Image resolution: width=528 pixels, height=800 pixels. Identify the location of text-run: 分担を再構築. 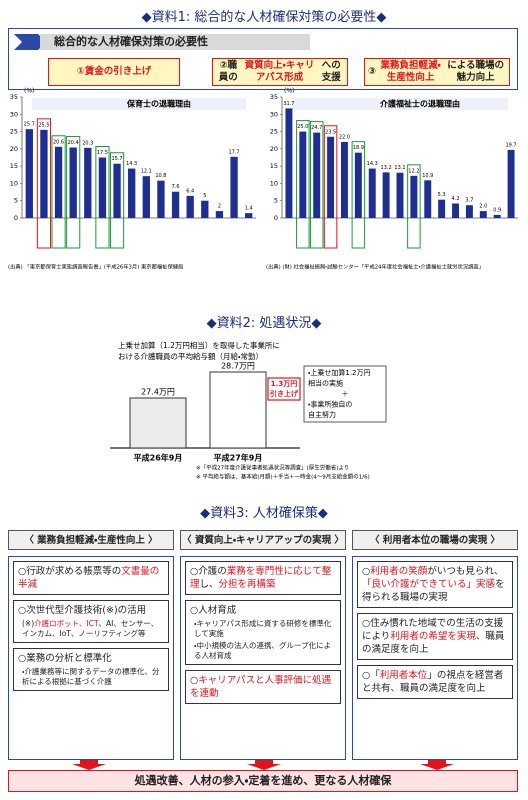
(247, 584).